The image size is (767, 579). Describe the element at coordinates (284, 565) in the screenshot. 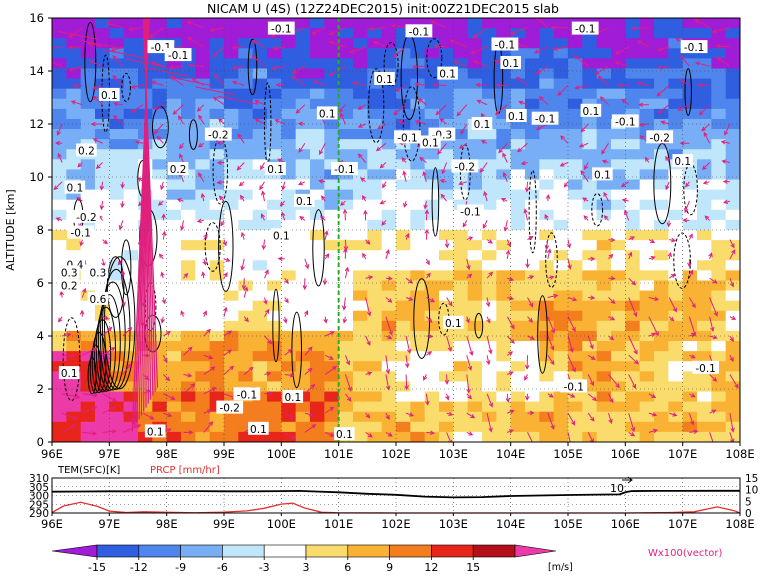

I see `colorbar-ticks: -15 -12 -9 -6 -3 3 6 9 12 15` at that location.